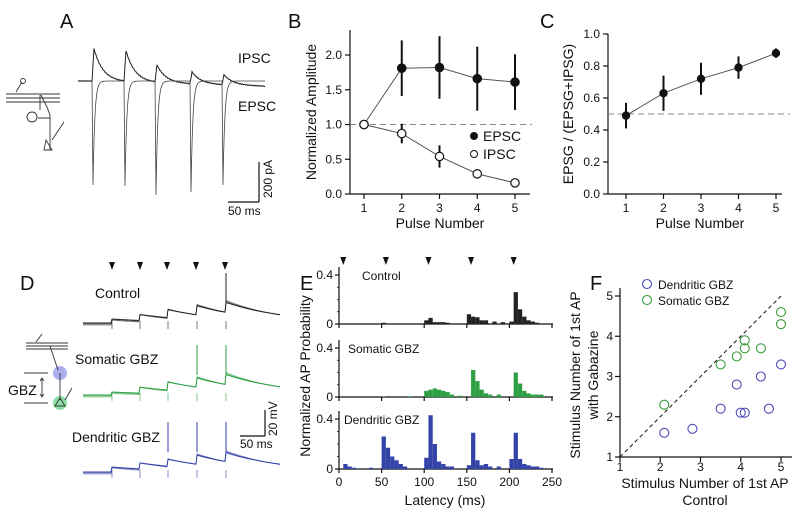  I want to click on c-y-tick-label: 1.0, so click(591, 34).